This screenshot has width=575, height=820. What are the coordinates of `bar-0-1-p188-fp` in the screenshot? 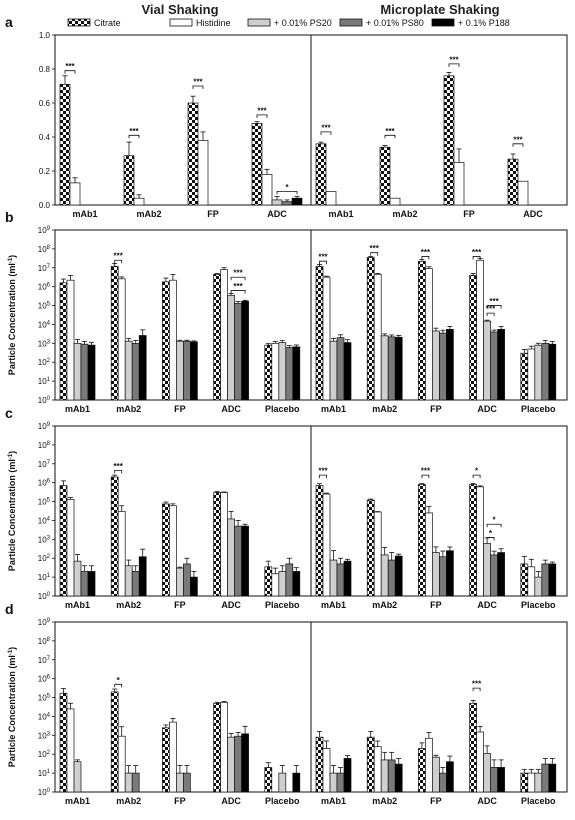 It's located at (450, 573).